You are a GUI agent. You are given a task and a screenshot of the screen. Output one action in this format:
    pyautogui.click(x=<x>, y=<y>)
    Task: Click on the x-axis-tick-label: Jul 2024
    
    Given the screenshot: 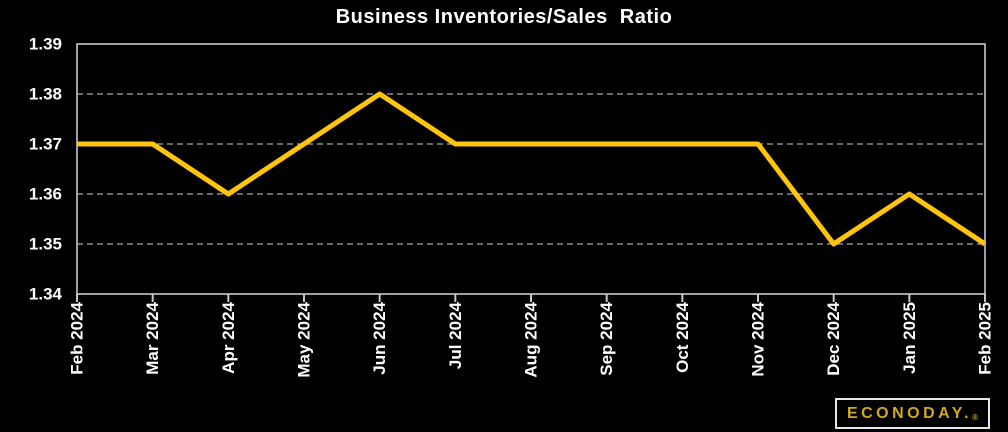 What is the action you would take?
    pyautogui.click(x=455, y=335)
    